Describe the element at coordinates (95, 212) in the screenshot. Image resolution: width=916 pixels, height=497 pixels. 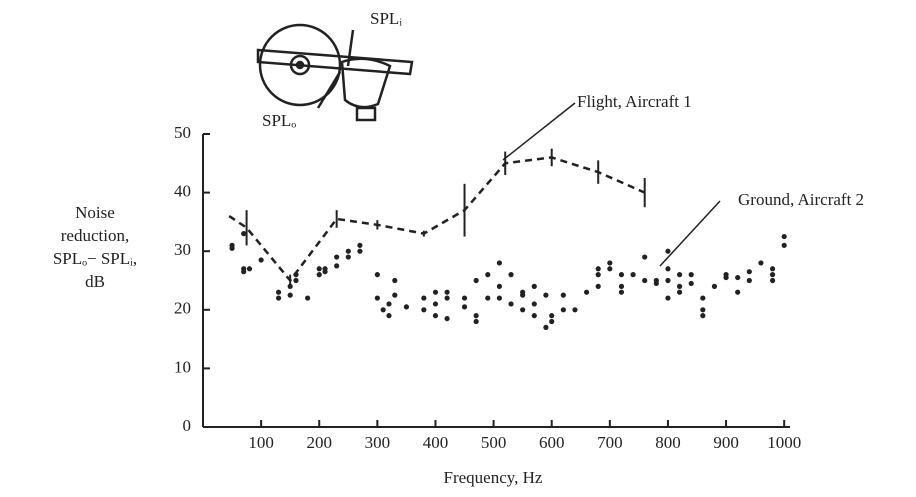
I see `y-axis-label-line: Noise` at that location.